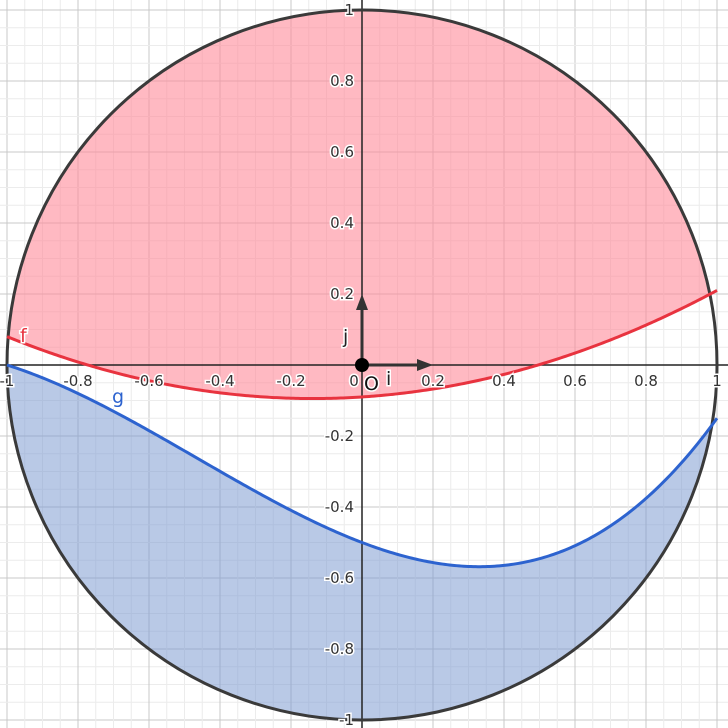 The width and height of the screenshot is (728, 728). I want to click on x-tick-label: -0.2, so click(290, 381).